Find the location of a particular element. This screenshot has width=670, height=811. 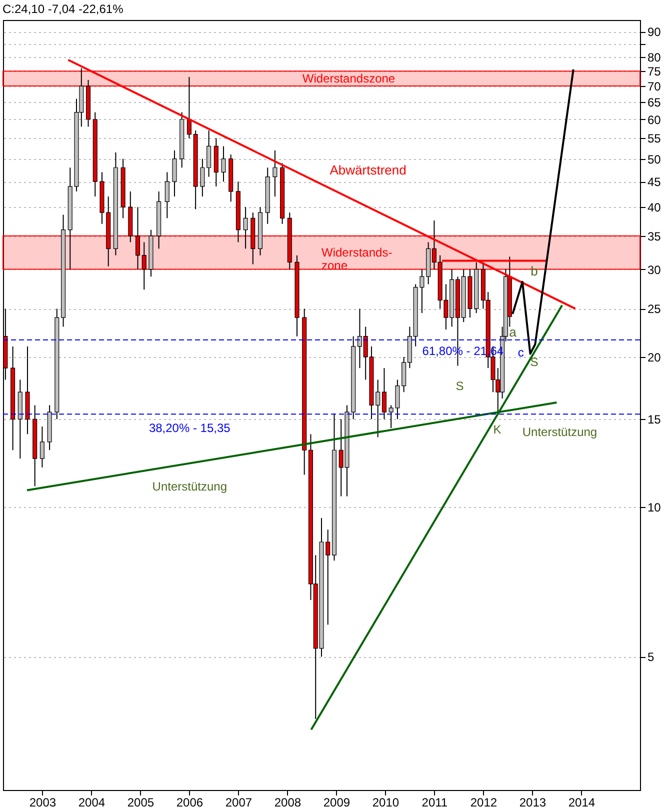

x-tick-label: 2010 is located at coordinates (386, 803).